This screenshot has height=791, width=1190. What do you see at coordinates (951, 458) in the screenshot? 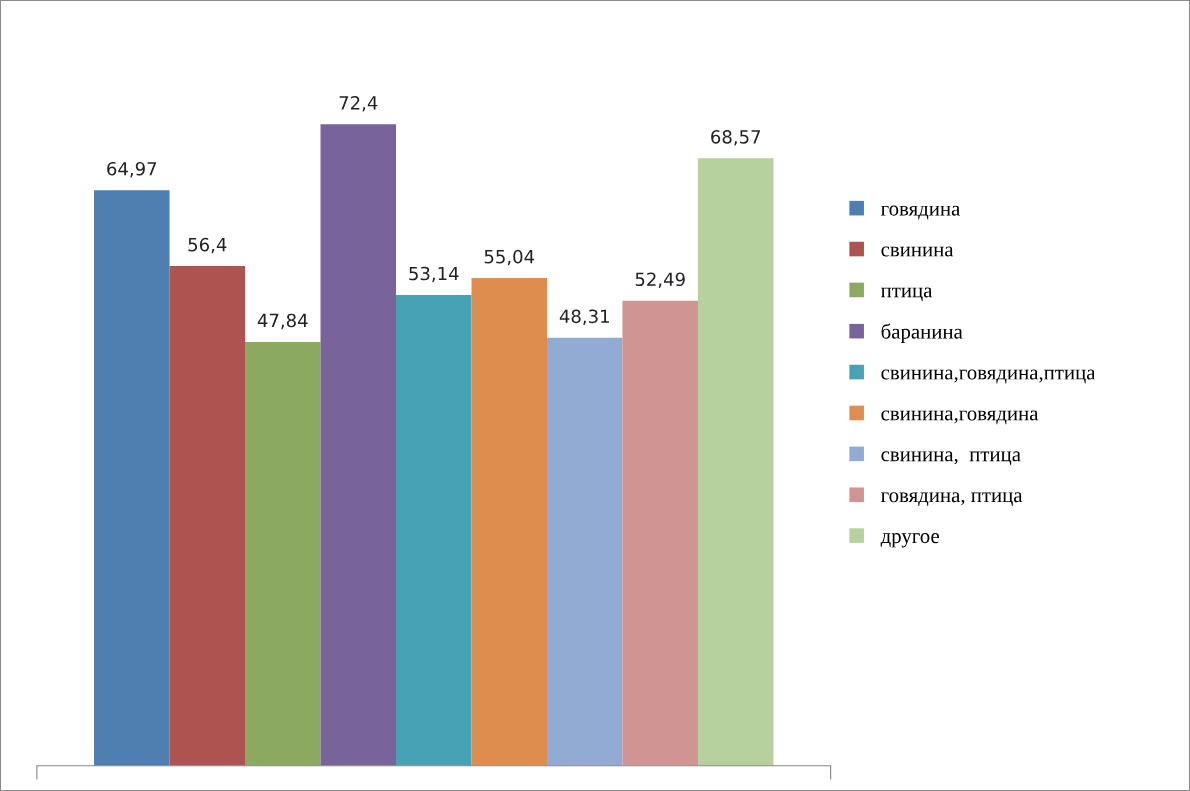
I see `legend-label: свинина, птица` at bounding box center [951, 458].